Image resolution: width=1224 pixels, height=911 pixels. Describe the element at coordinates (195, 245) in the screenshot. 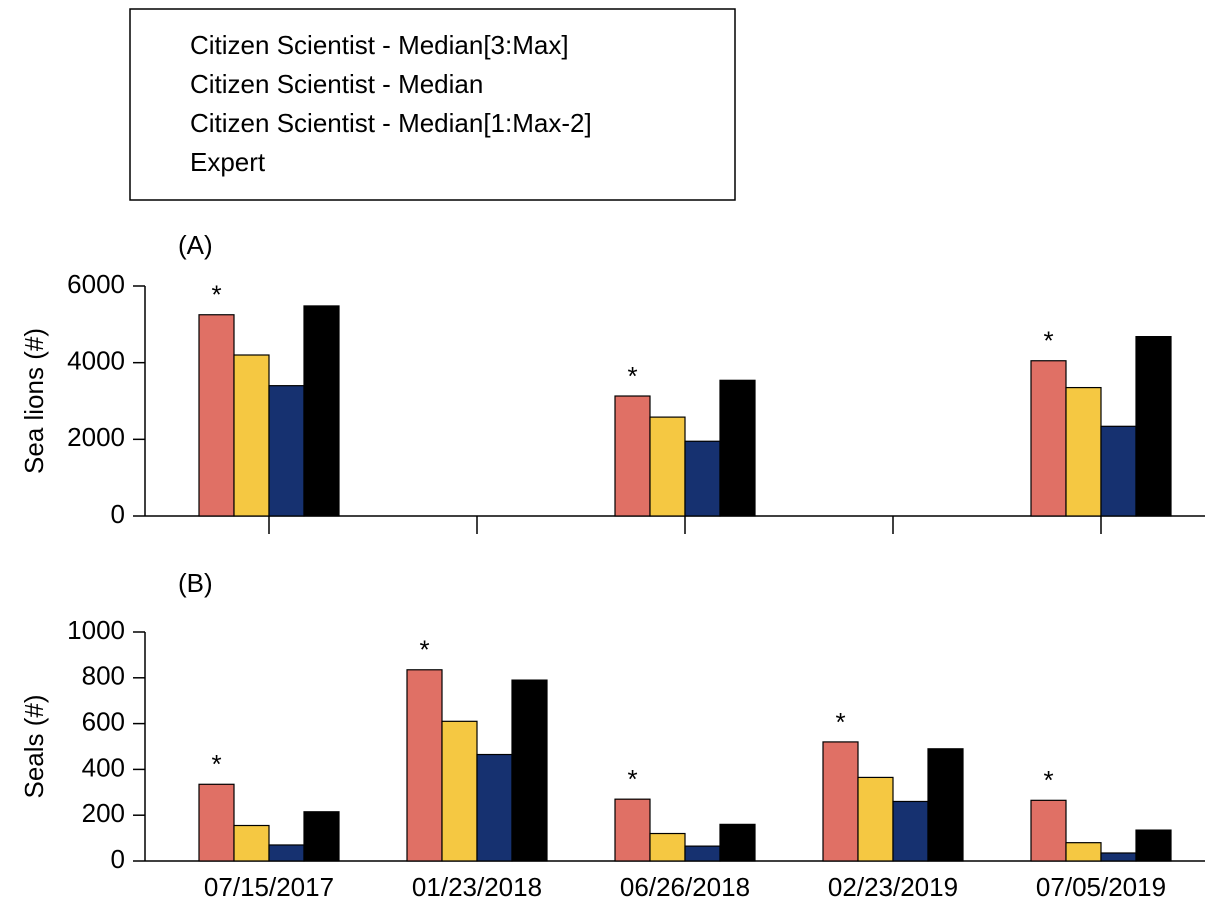

I see `panel-title: (A)` at that location.